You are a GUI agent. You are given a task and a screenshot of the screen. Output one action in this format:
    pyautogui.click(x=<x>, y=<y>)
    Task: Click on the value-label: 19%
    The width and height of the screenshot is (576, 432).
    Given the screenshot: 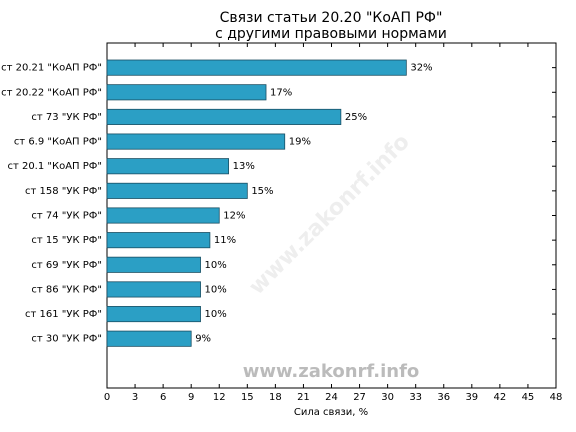 What is the action you would take?
    pyautogui.click(x=300, y=142)
    